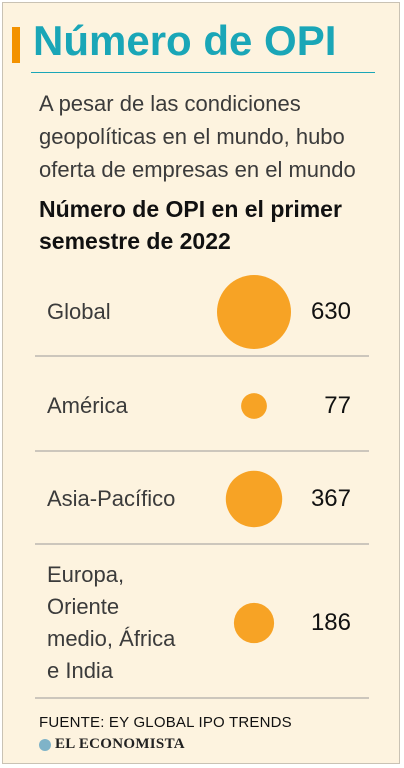 Image resolution: width=404 pixels, height=768 pixels. What do you see at coordinates (87, 405) in the screenshot?
I see `category-label: América` at bounding box center [87, 405].